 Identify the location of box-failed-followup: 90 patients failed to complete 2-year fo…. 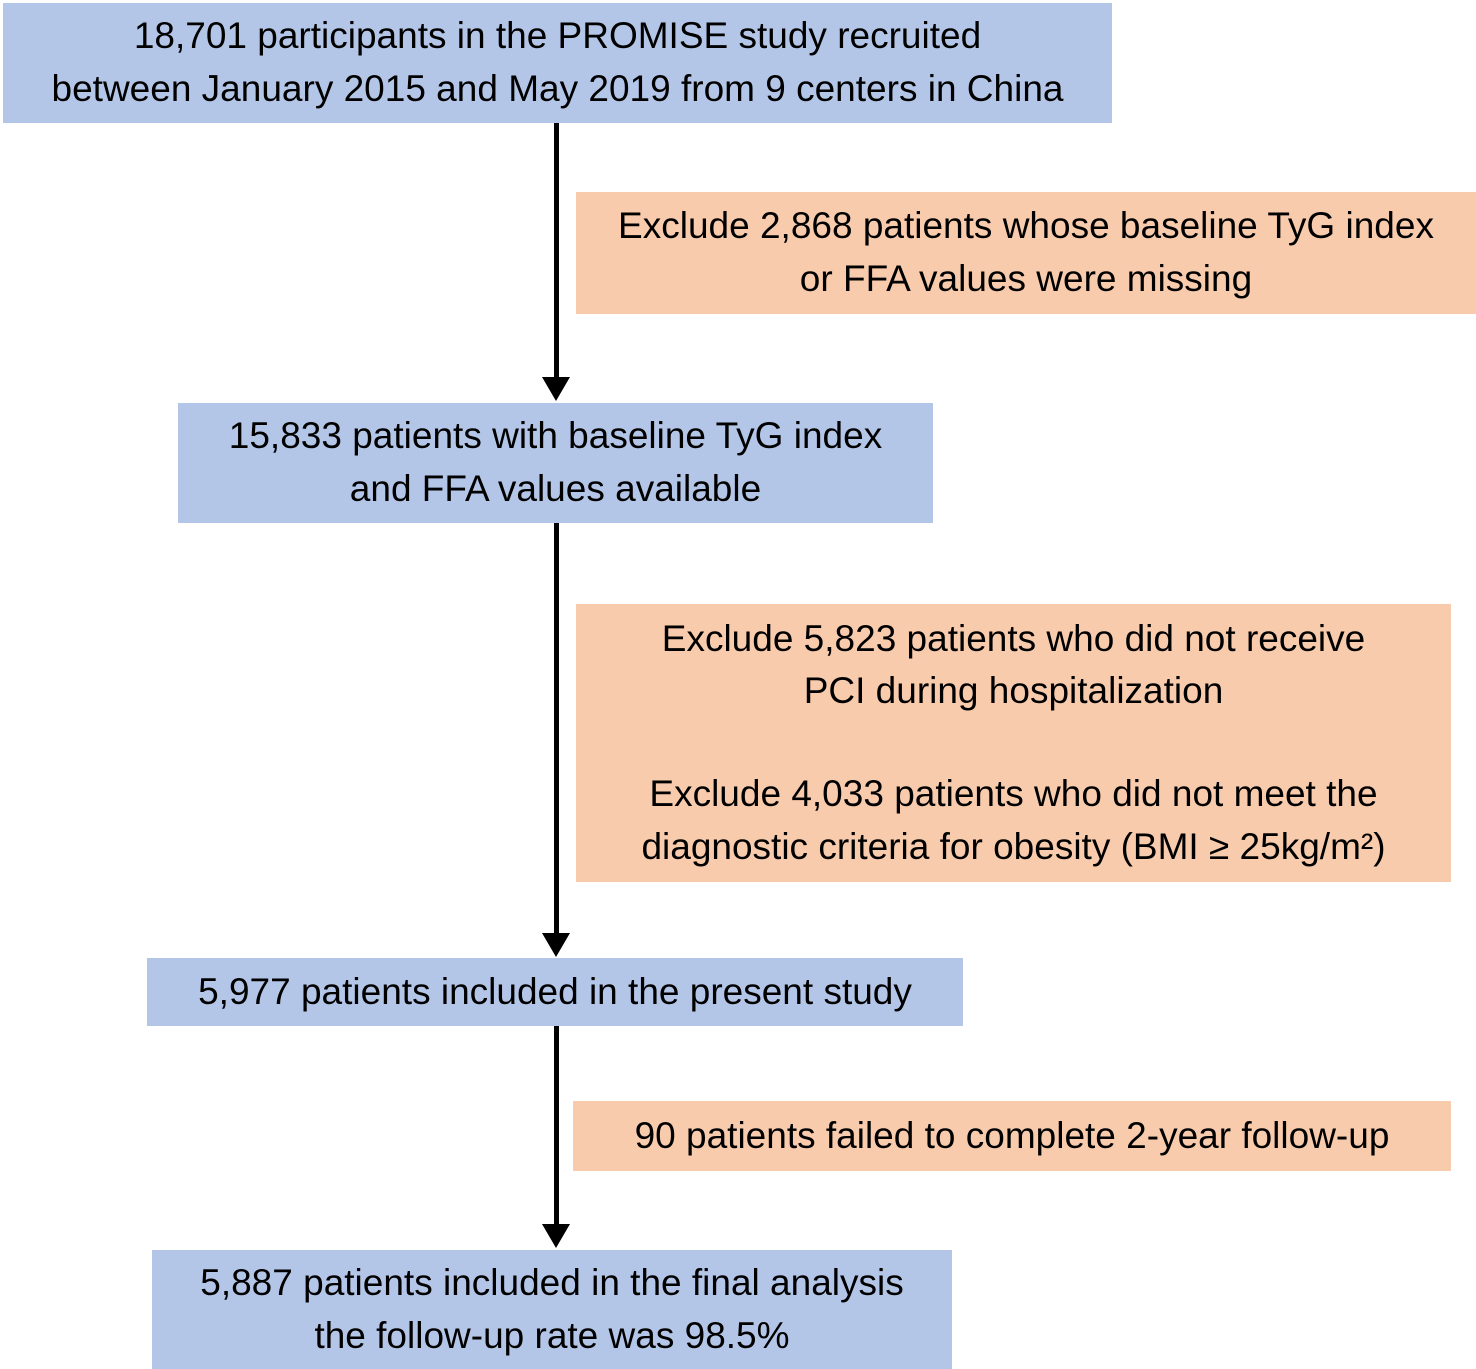
(1012, 1136).